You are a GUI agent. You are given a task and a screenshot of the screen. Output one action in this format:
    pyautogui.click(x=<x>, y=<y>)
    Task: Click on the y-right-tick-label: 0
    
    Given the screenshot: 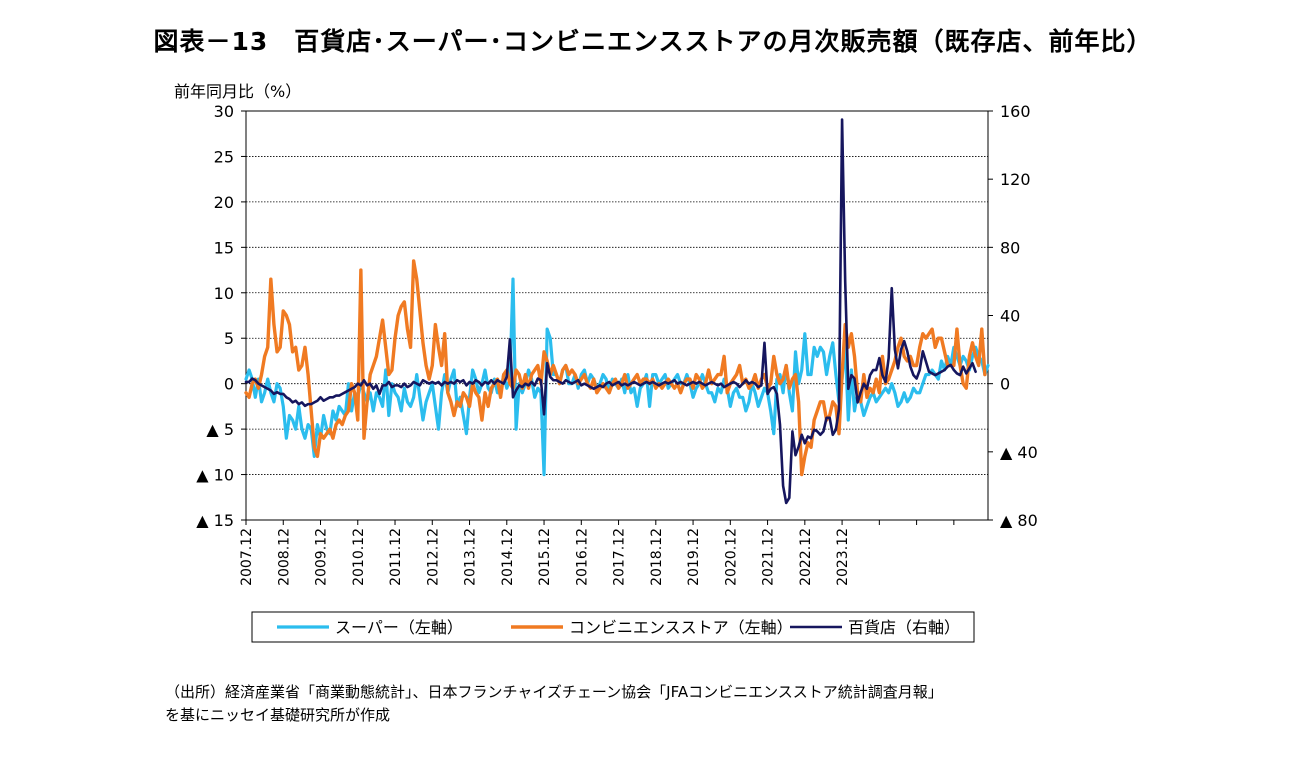 What is the action you would take?
    pyautogui.click(x=1005, y=384)
    